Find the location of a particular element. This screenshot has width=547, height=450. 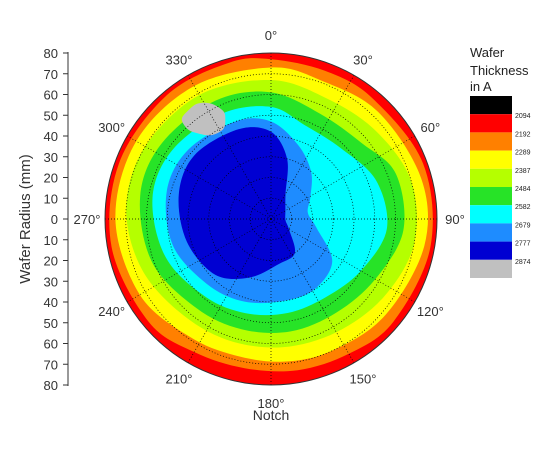

legend-title-line-1: Wafer is located at coordinates (487, 52).